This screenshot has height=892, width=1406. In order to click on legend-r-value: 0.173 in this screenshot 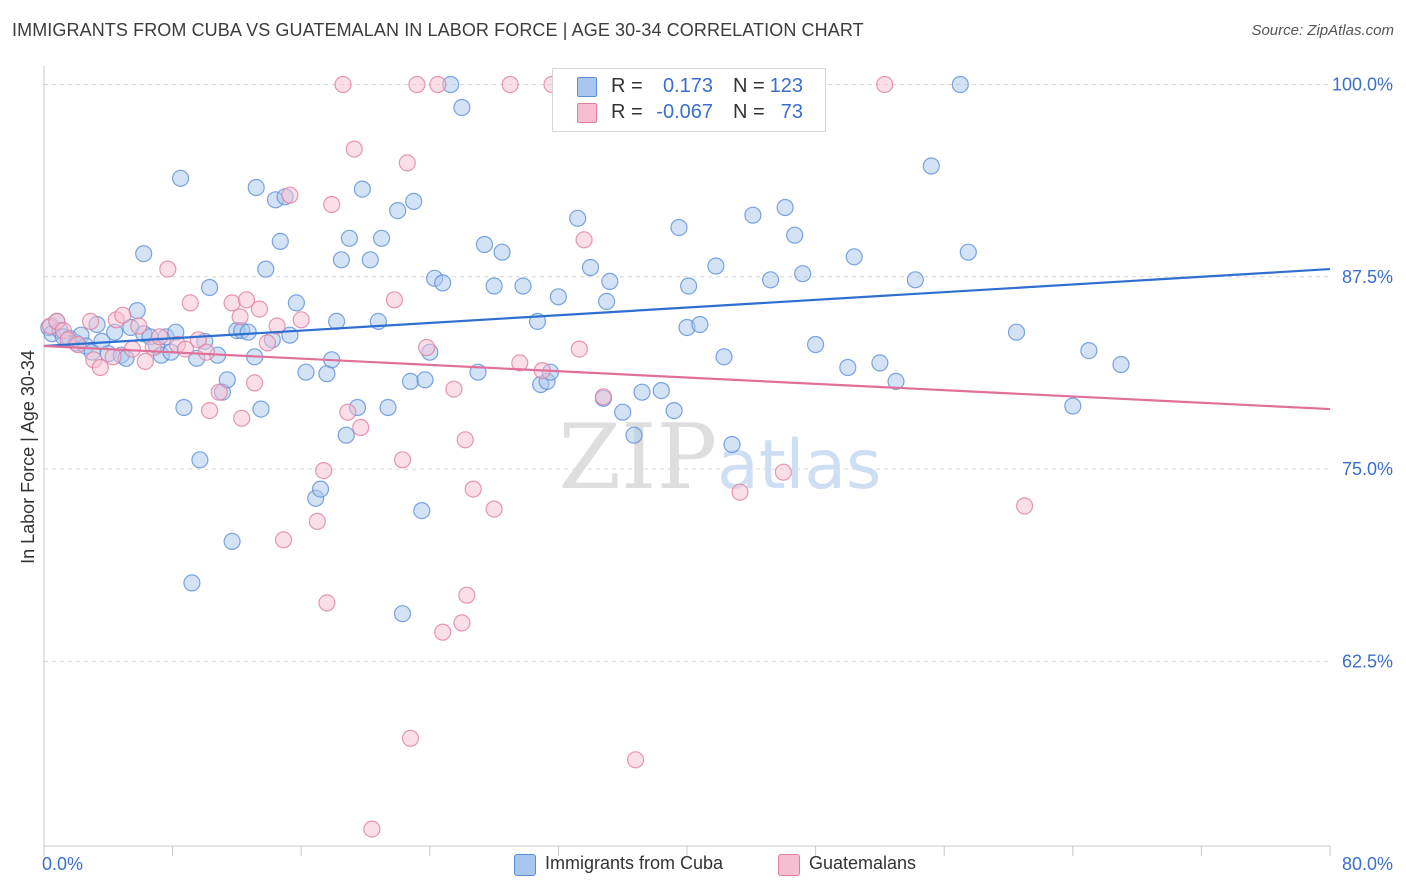, I will do `click(687, 86)`.